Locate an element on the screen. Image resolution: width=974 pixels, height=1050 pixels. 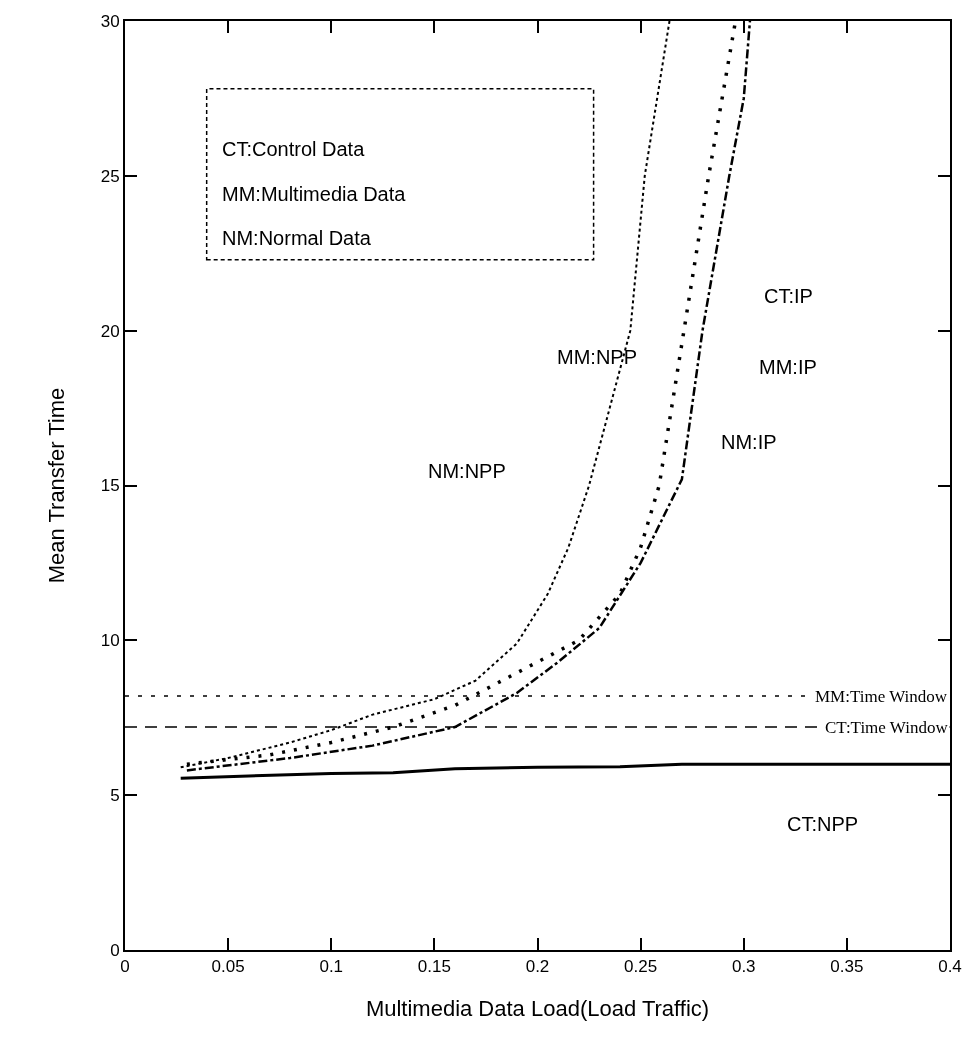
annotation: CT:NPP is located at coordinates (823, 824).